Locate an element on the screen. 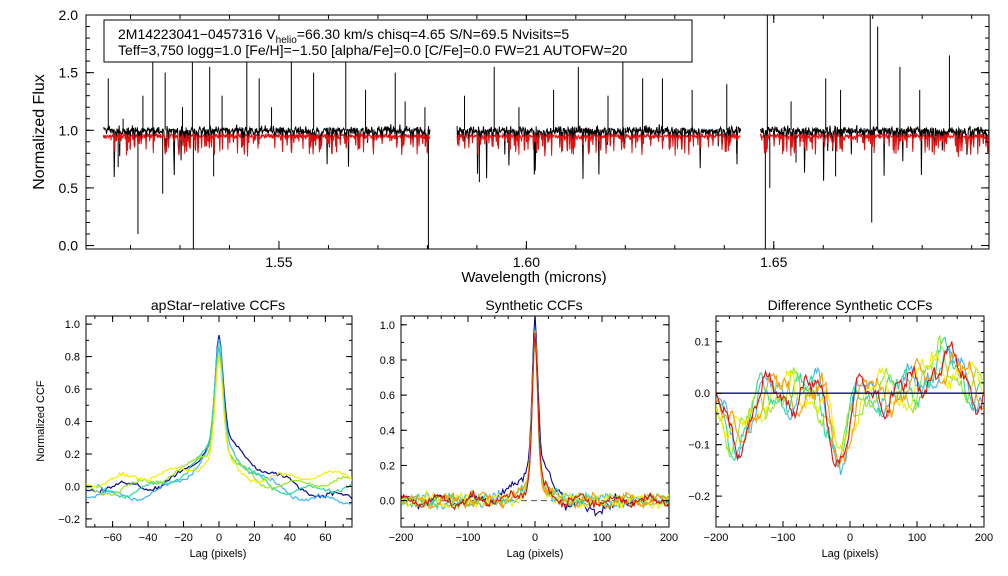 This screenshot has height=576, width=1008. x-tick-label: 20 is located at coordinates (254, 538).